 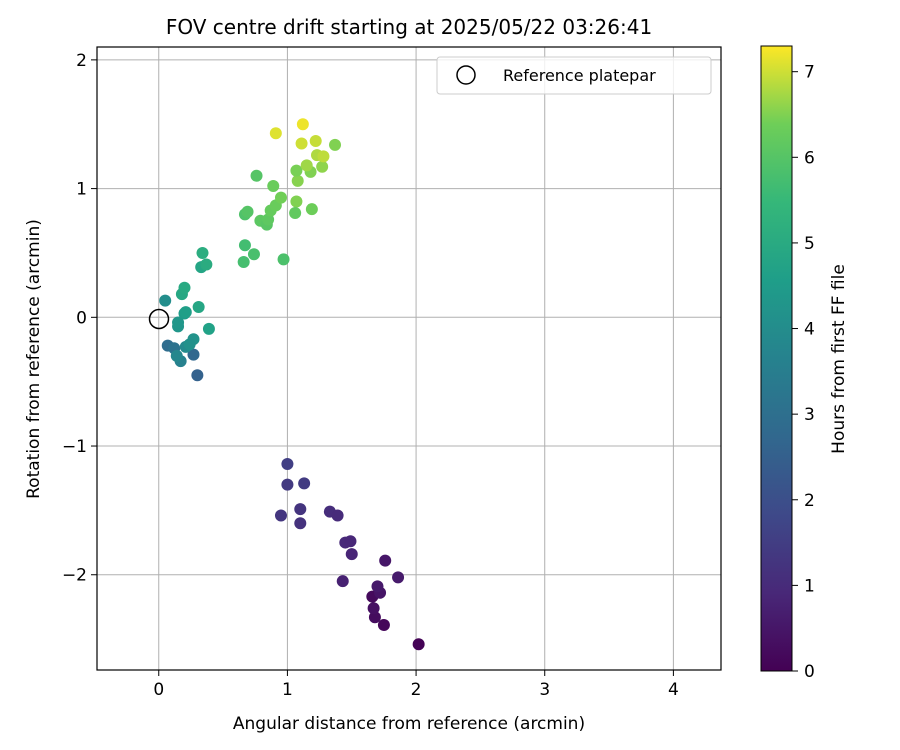 What do you see at coordinates (416, 690) in the screenshot?
I see `x-tick-label: 2` at bounding box center [416, 690].